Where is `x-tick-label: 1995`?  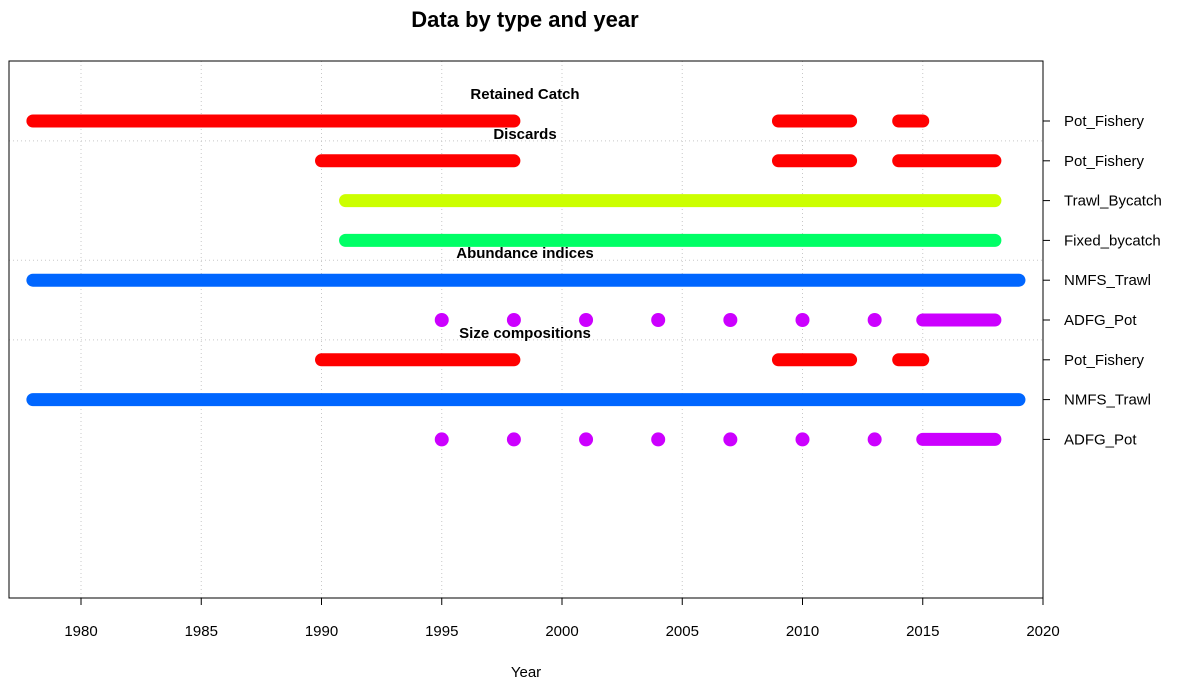
x-tick-label: 1995 is located at coordinates (441, 631).